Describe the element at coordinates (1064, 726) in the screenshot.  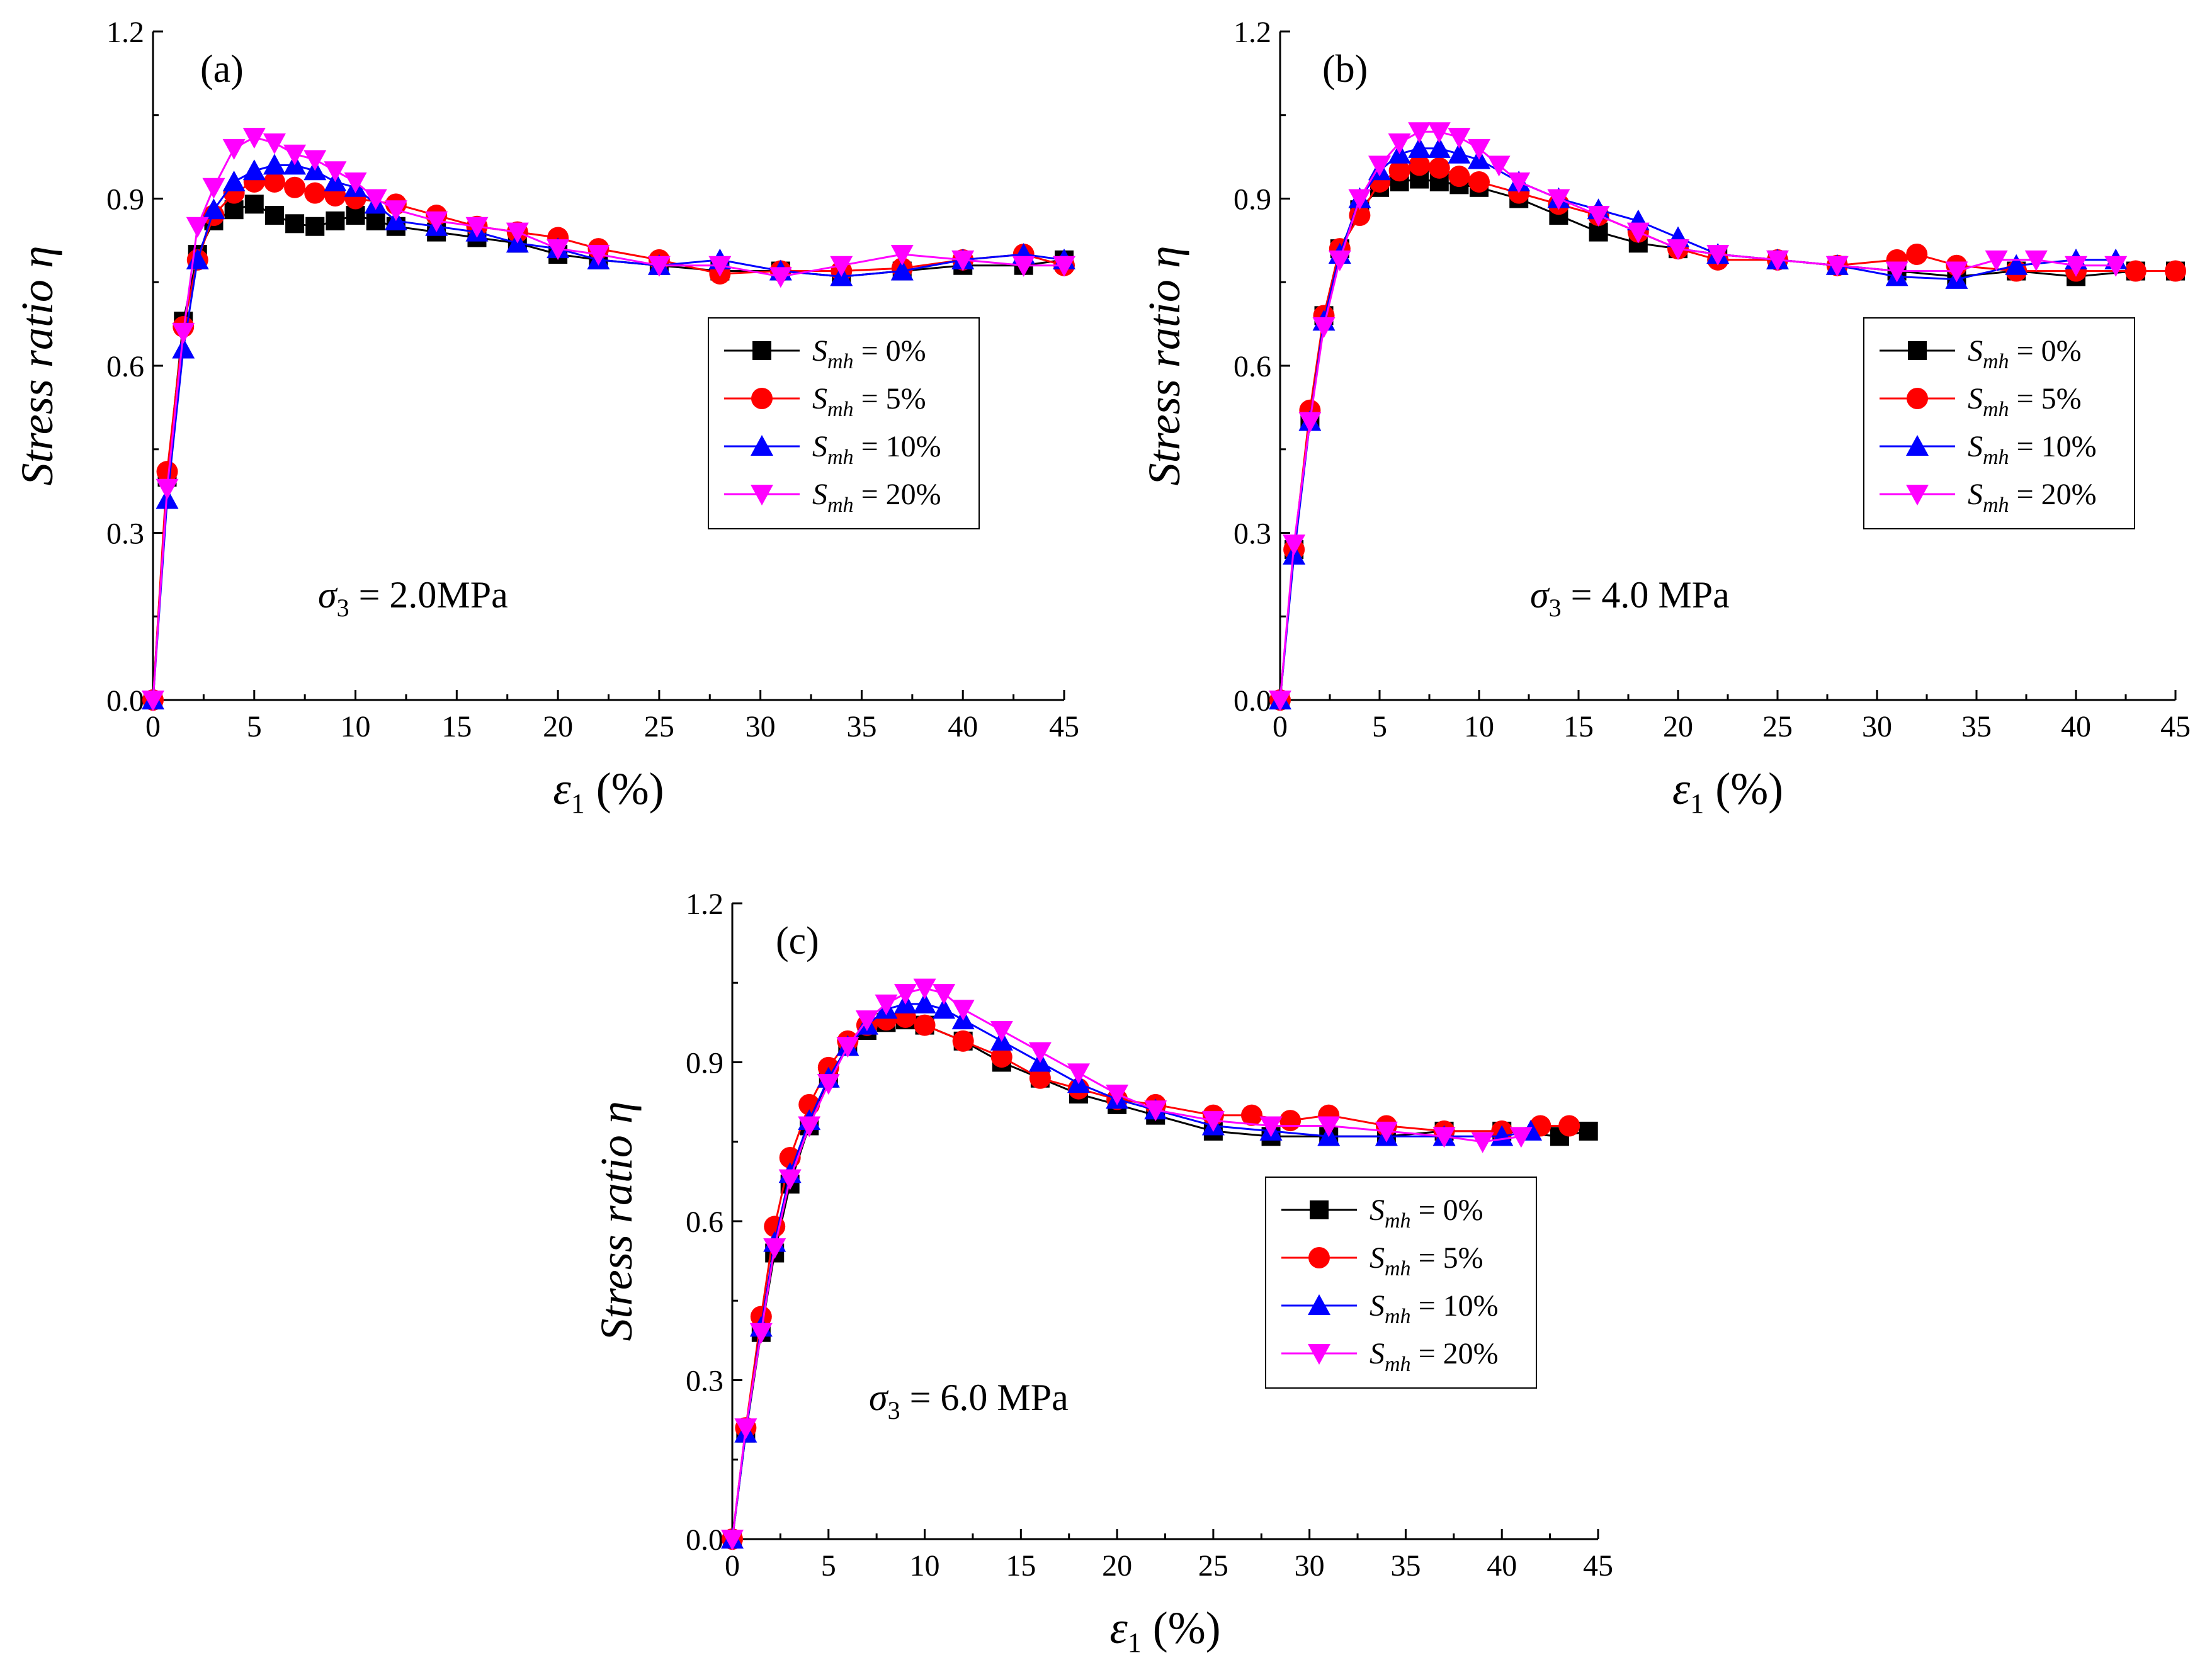
I see `x-tick-label: 45` at that location.